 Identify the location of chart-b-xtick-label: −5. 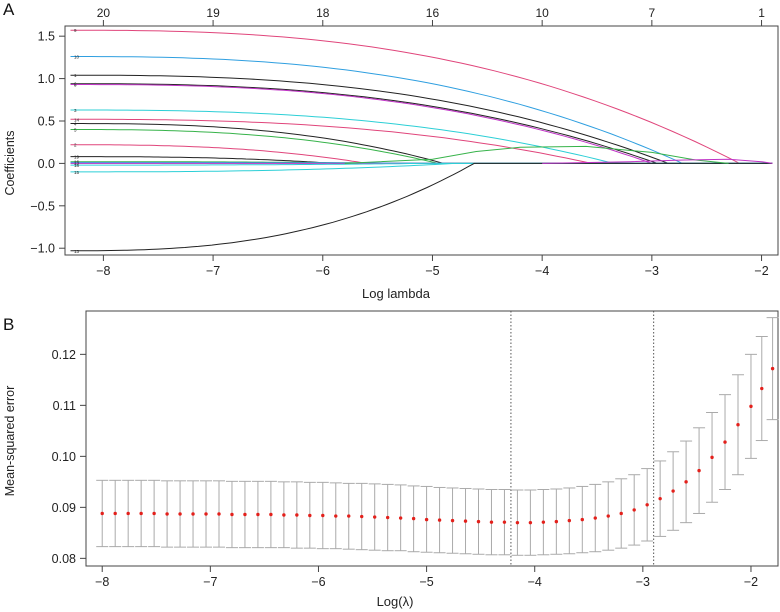
(426, 582).